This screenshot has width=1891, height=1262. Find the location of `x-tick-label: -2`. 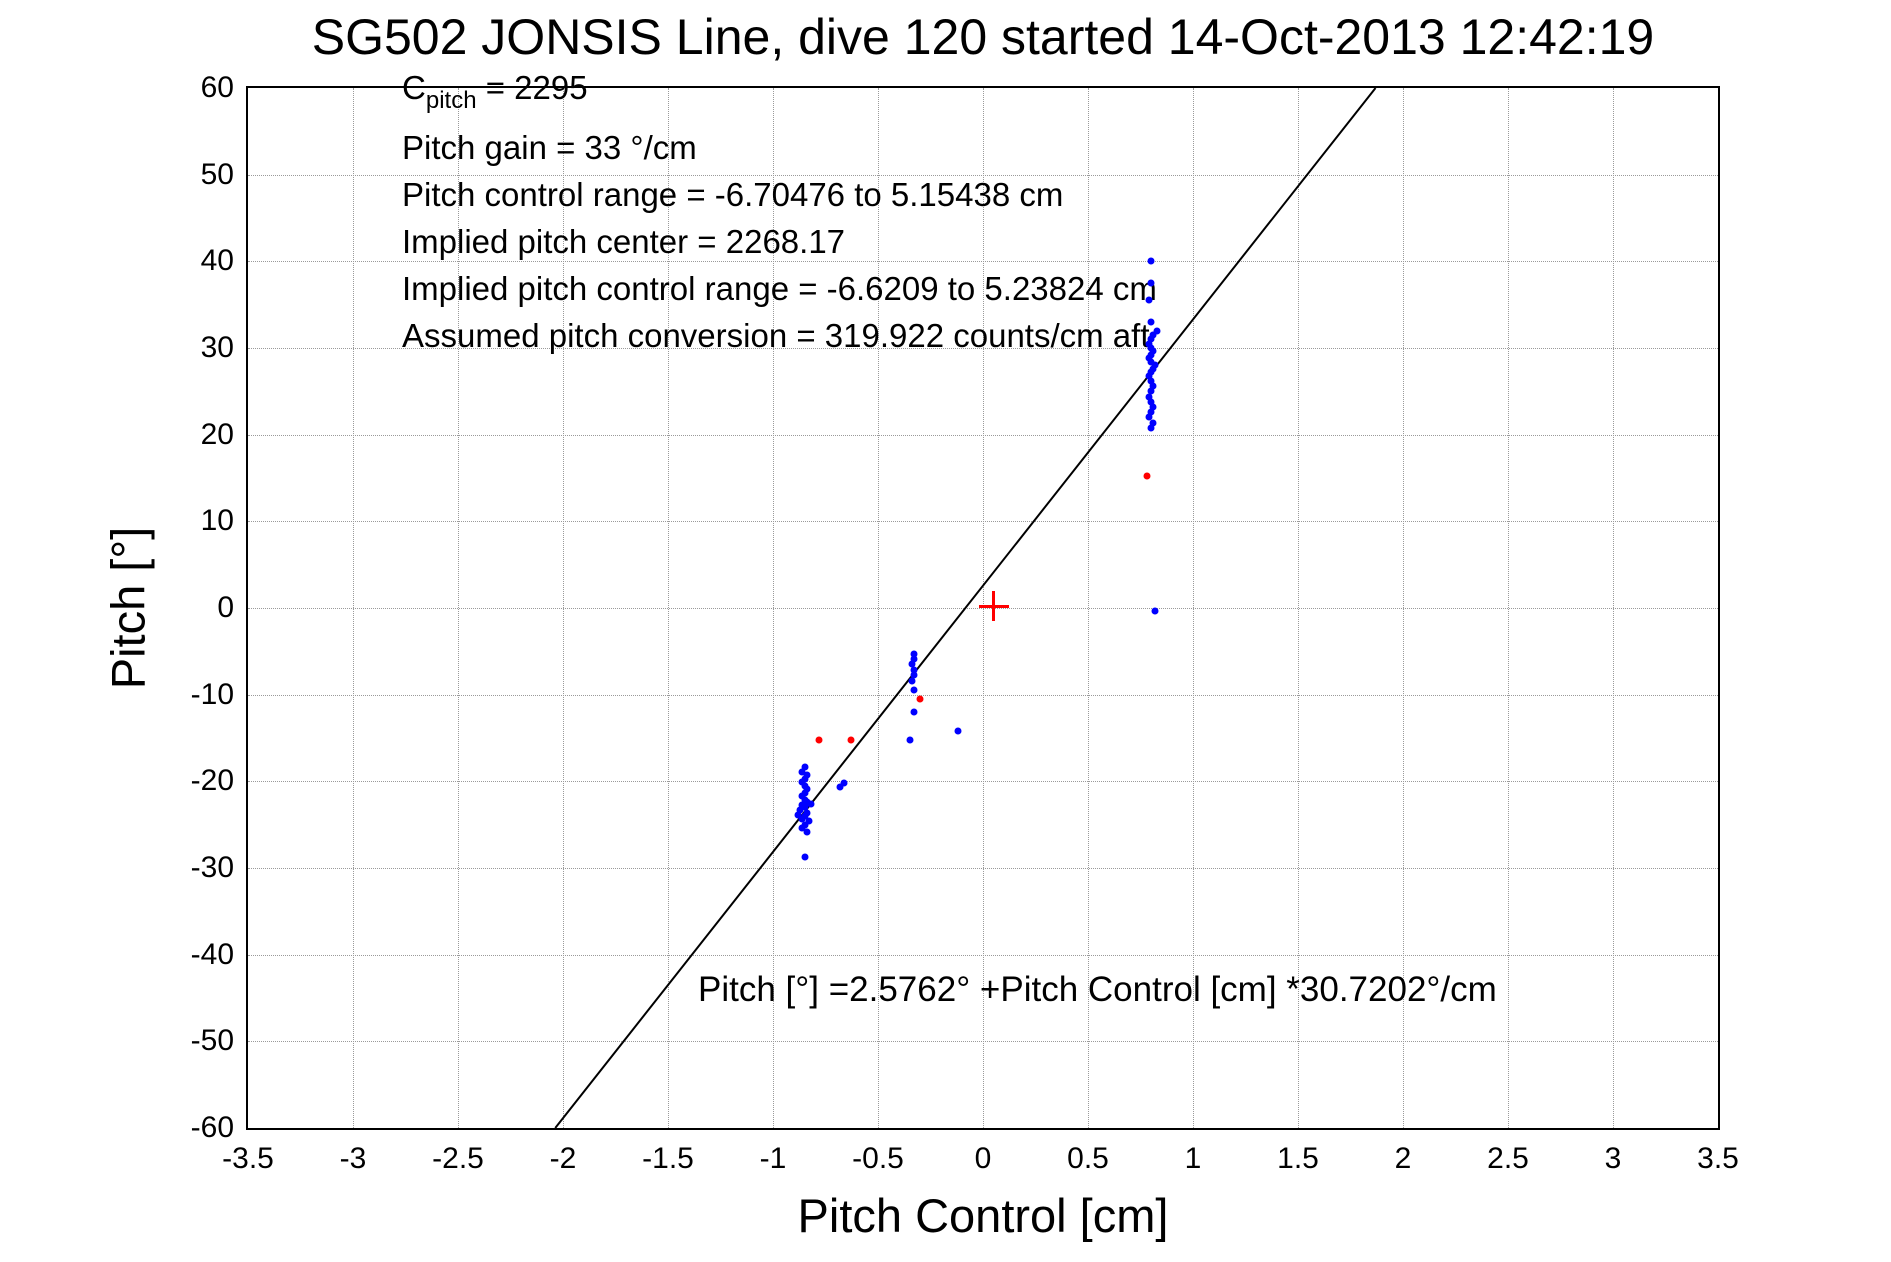

x-tick-label: -2 is located at coordinates (563, 1158).